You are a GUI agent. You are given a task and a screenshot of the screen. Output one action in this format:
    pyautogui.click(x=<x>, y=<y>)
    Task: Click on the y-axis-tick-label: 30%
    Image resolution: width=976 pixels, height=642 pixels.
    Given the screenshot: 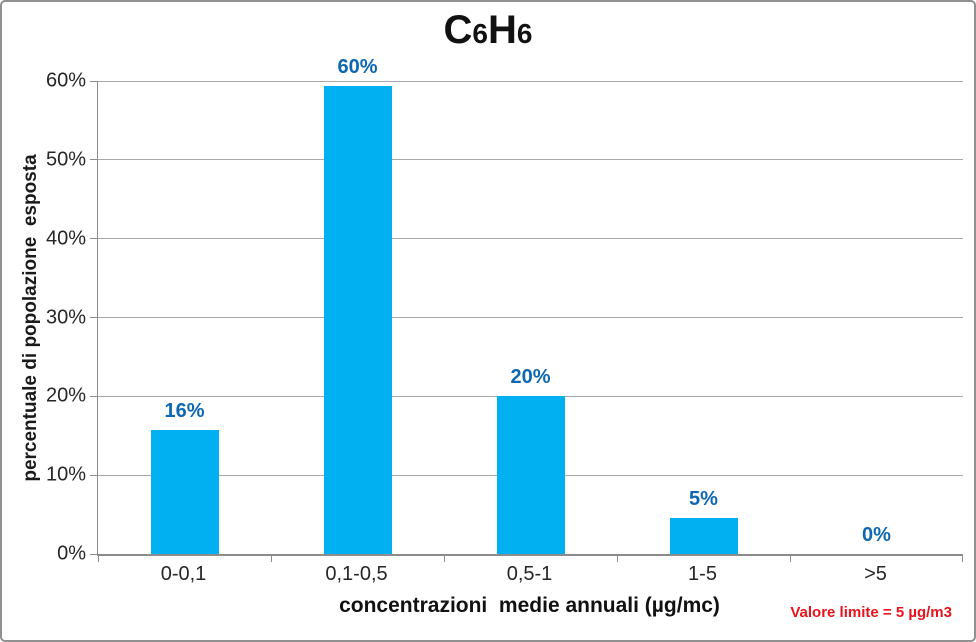 What is the action you would take?
    pyautogui.click(x=65, y=317)
    